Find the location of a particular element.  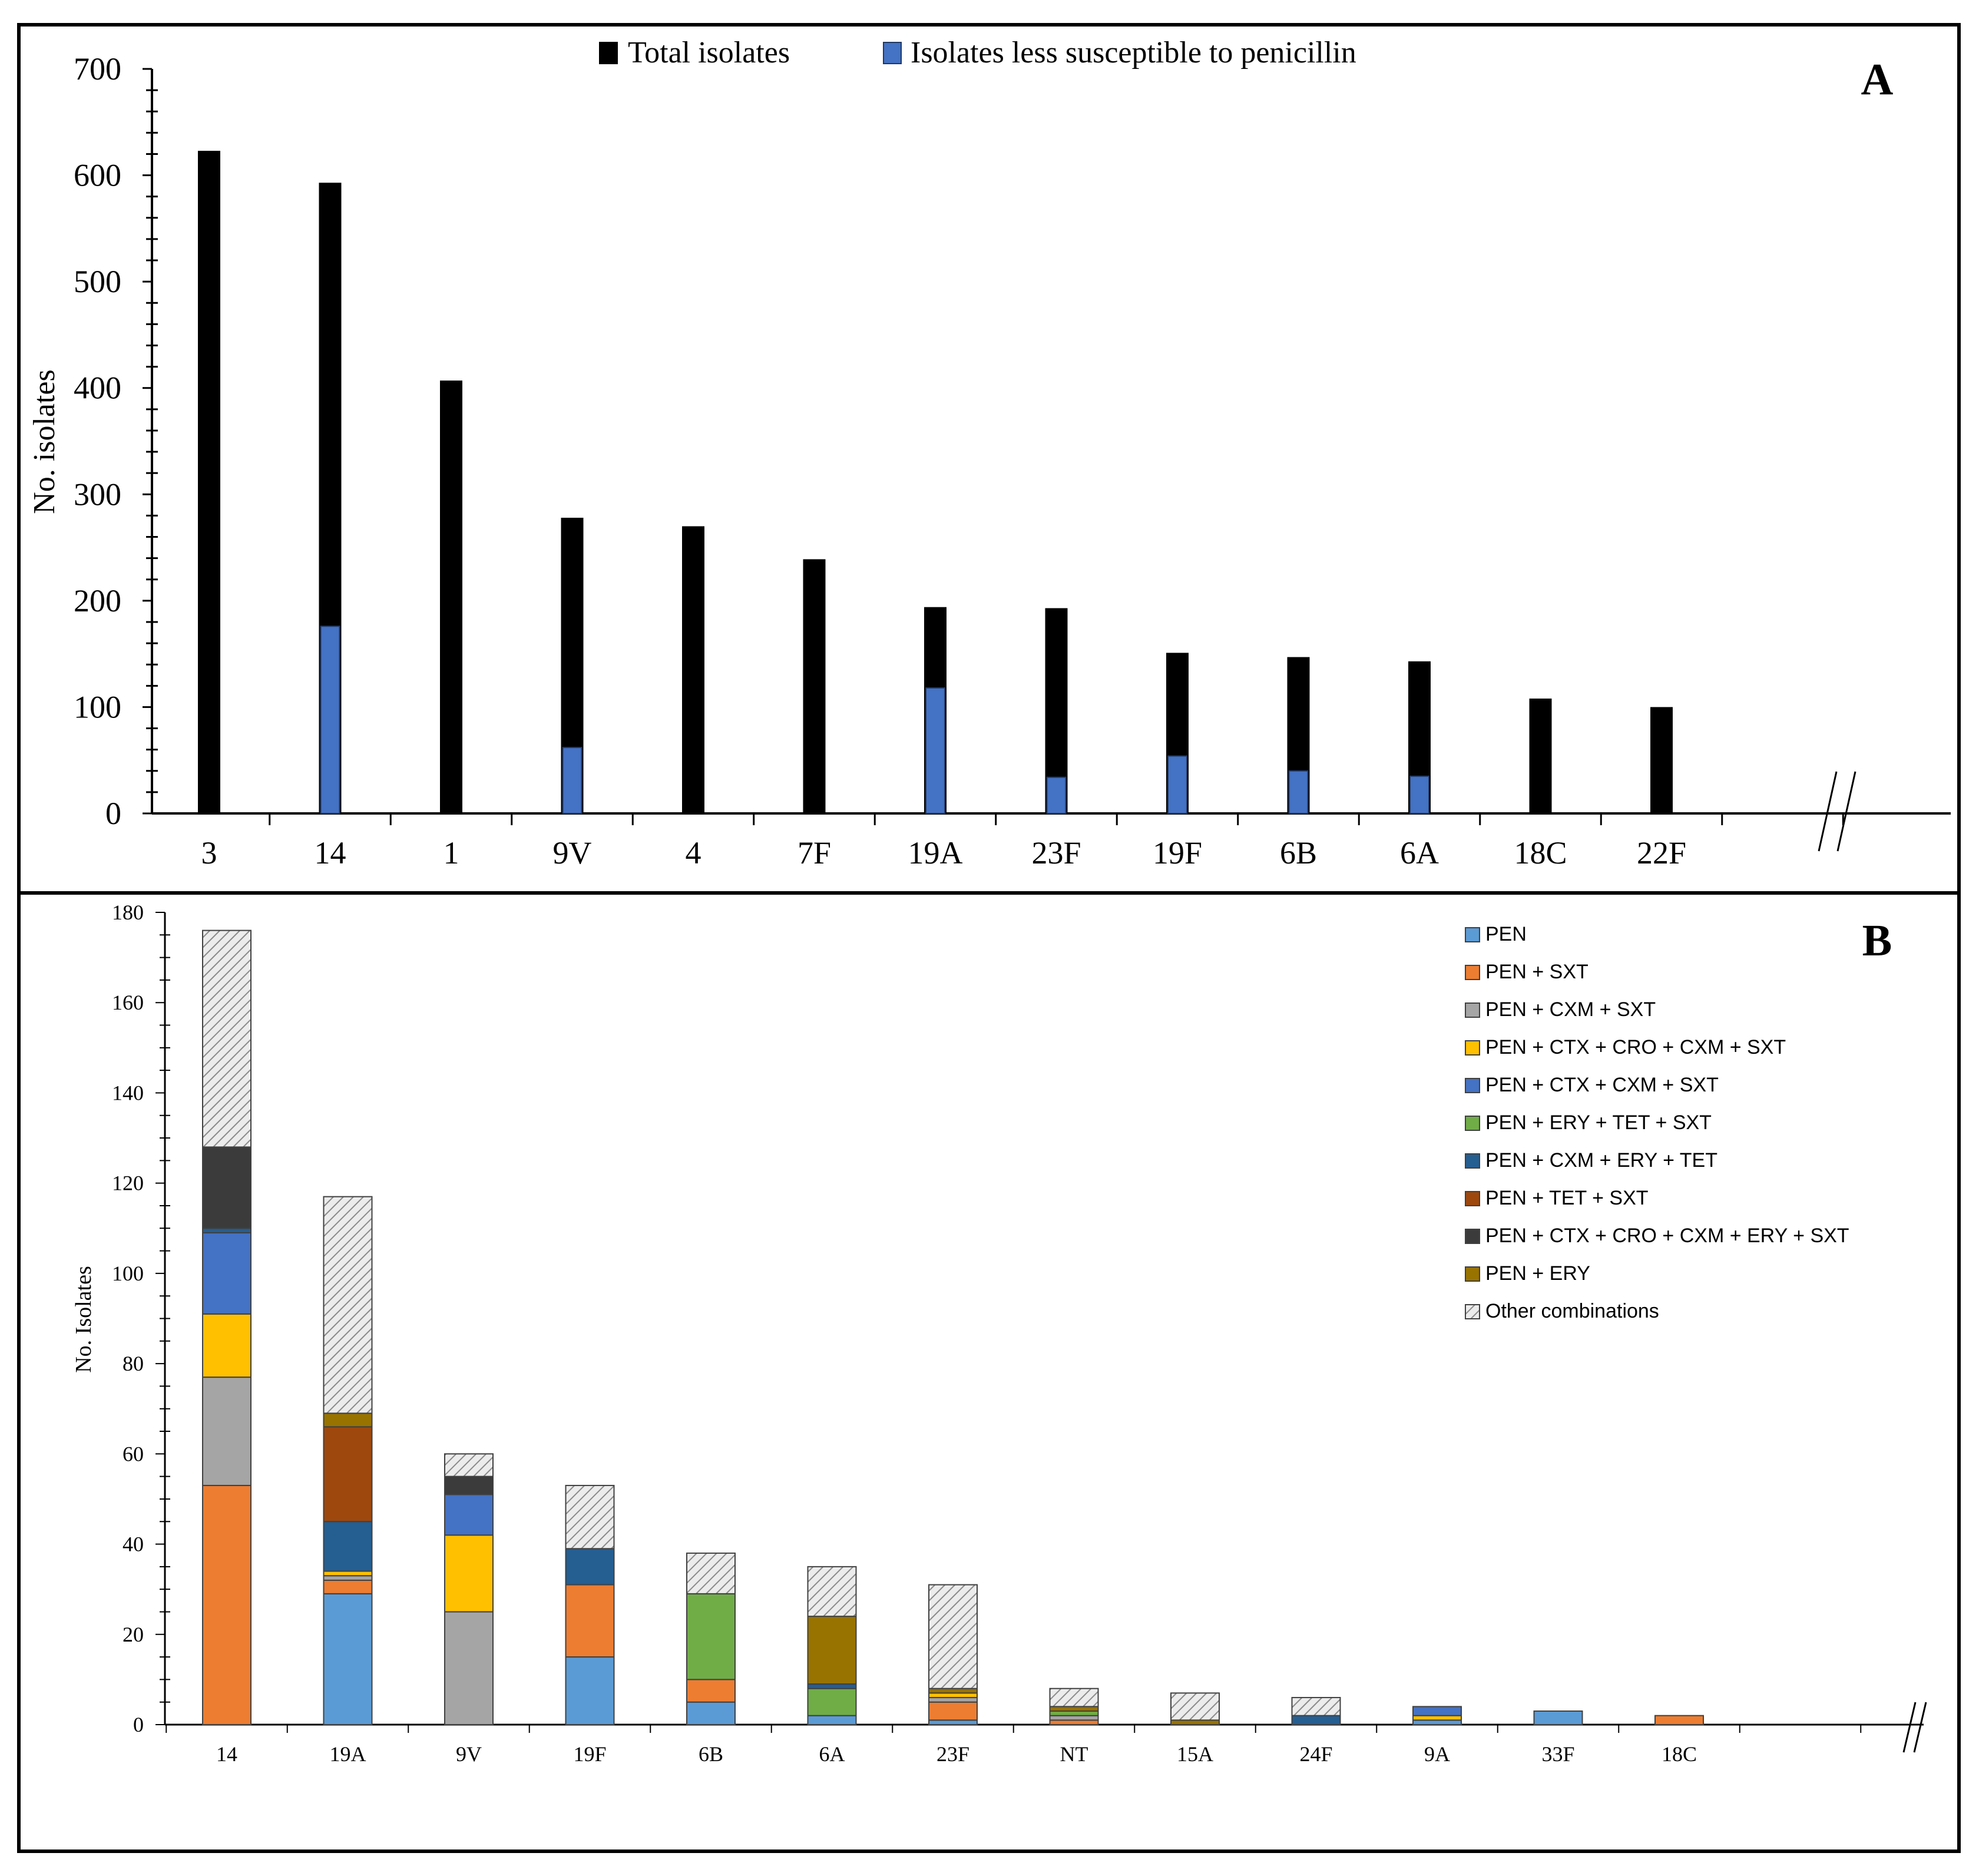

panel-a-x-tick-label: 19A is located at coordinates (936, 853).